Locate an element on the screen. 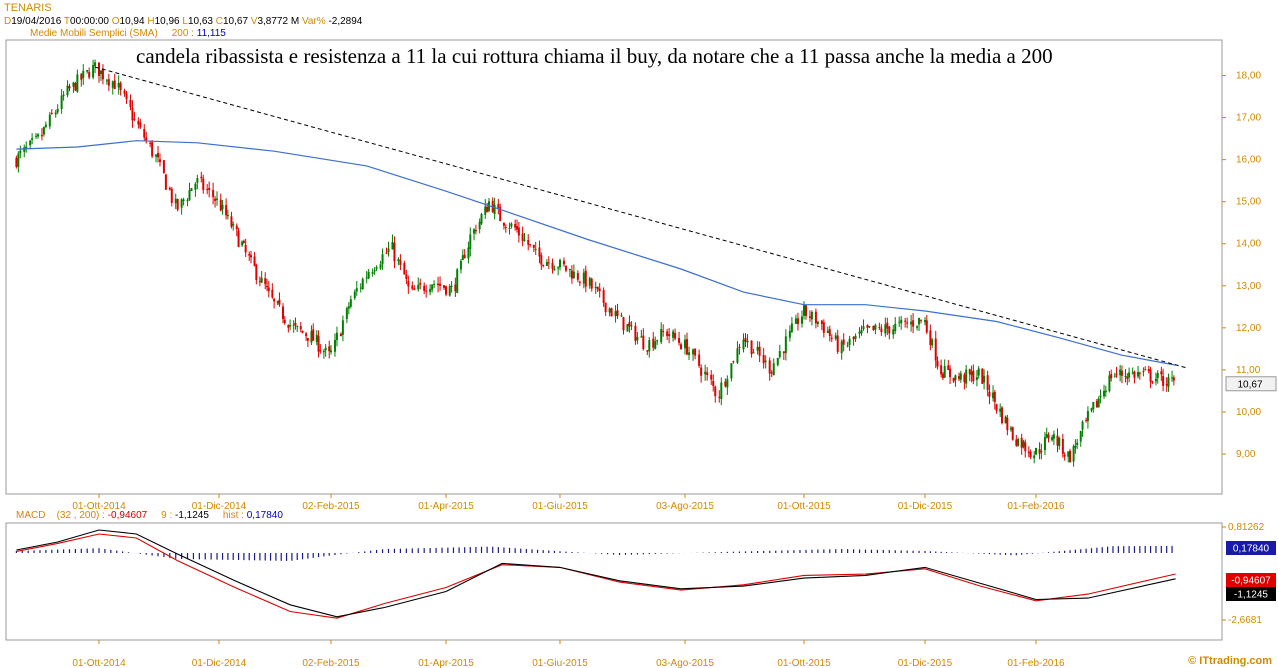  macd-x-tick-label: 01-Ott-2015 is located at coordinates (804, 663).